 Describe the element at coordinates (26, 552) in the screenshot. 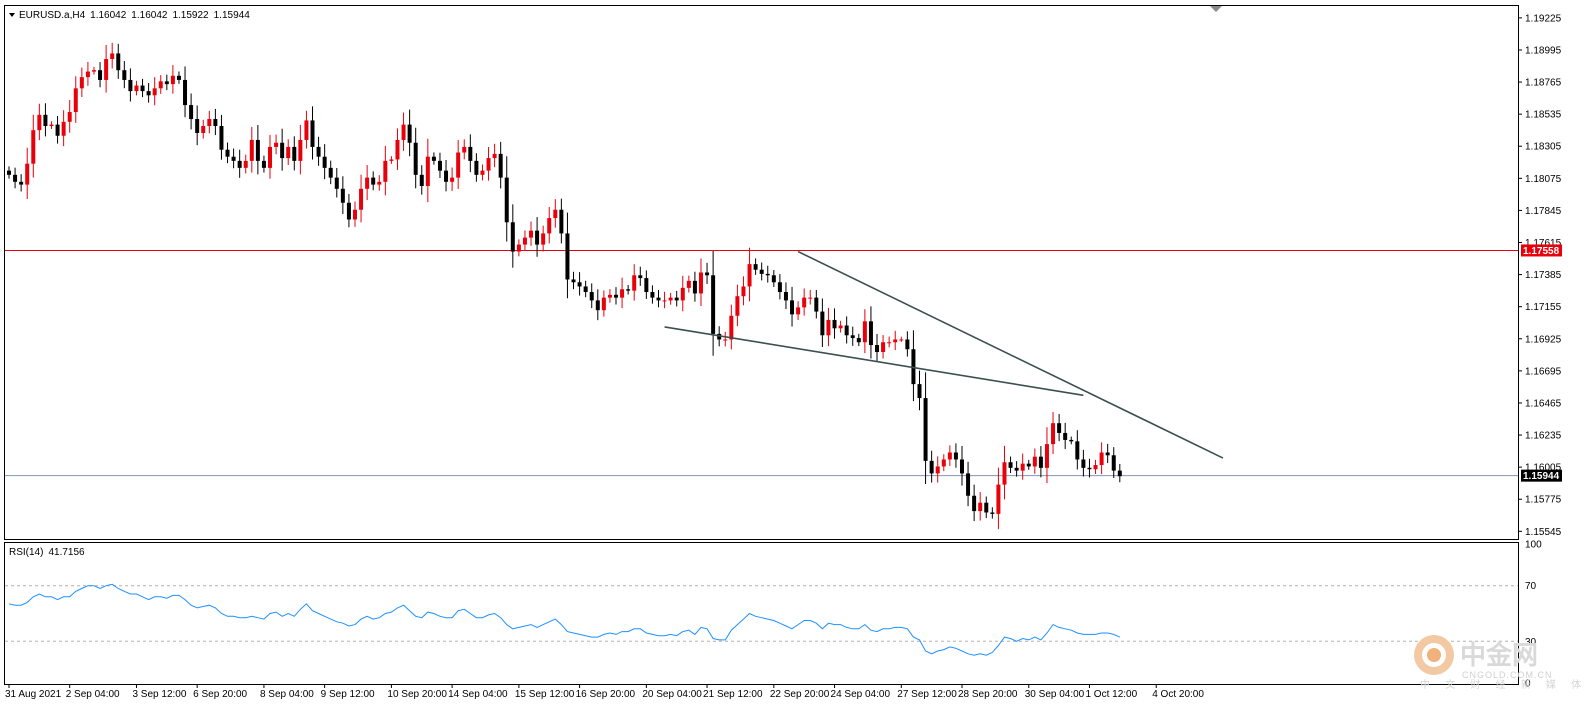

I see `rsi-label: RSI(14)` at that location.